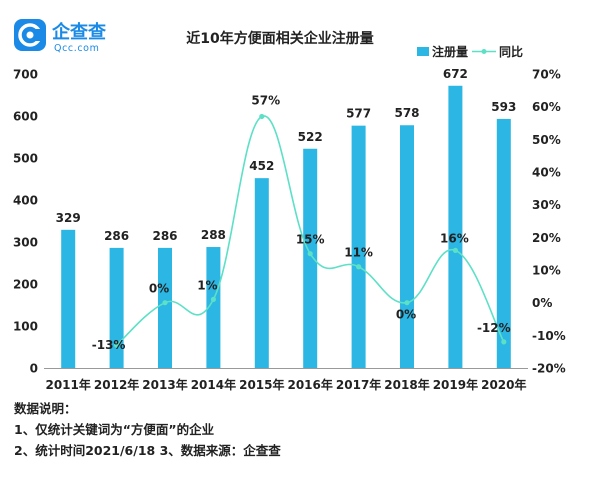 Image resolution: width=592 pixels, height=480 pixels. Describe the element at coordinates (549, 336) in the screenshot. I see `y-right-tick-label: -10%` at that location.